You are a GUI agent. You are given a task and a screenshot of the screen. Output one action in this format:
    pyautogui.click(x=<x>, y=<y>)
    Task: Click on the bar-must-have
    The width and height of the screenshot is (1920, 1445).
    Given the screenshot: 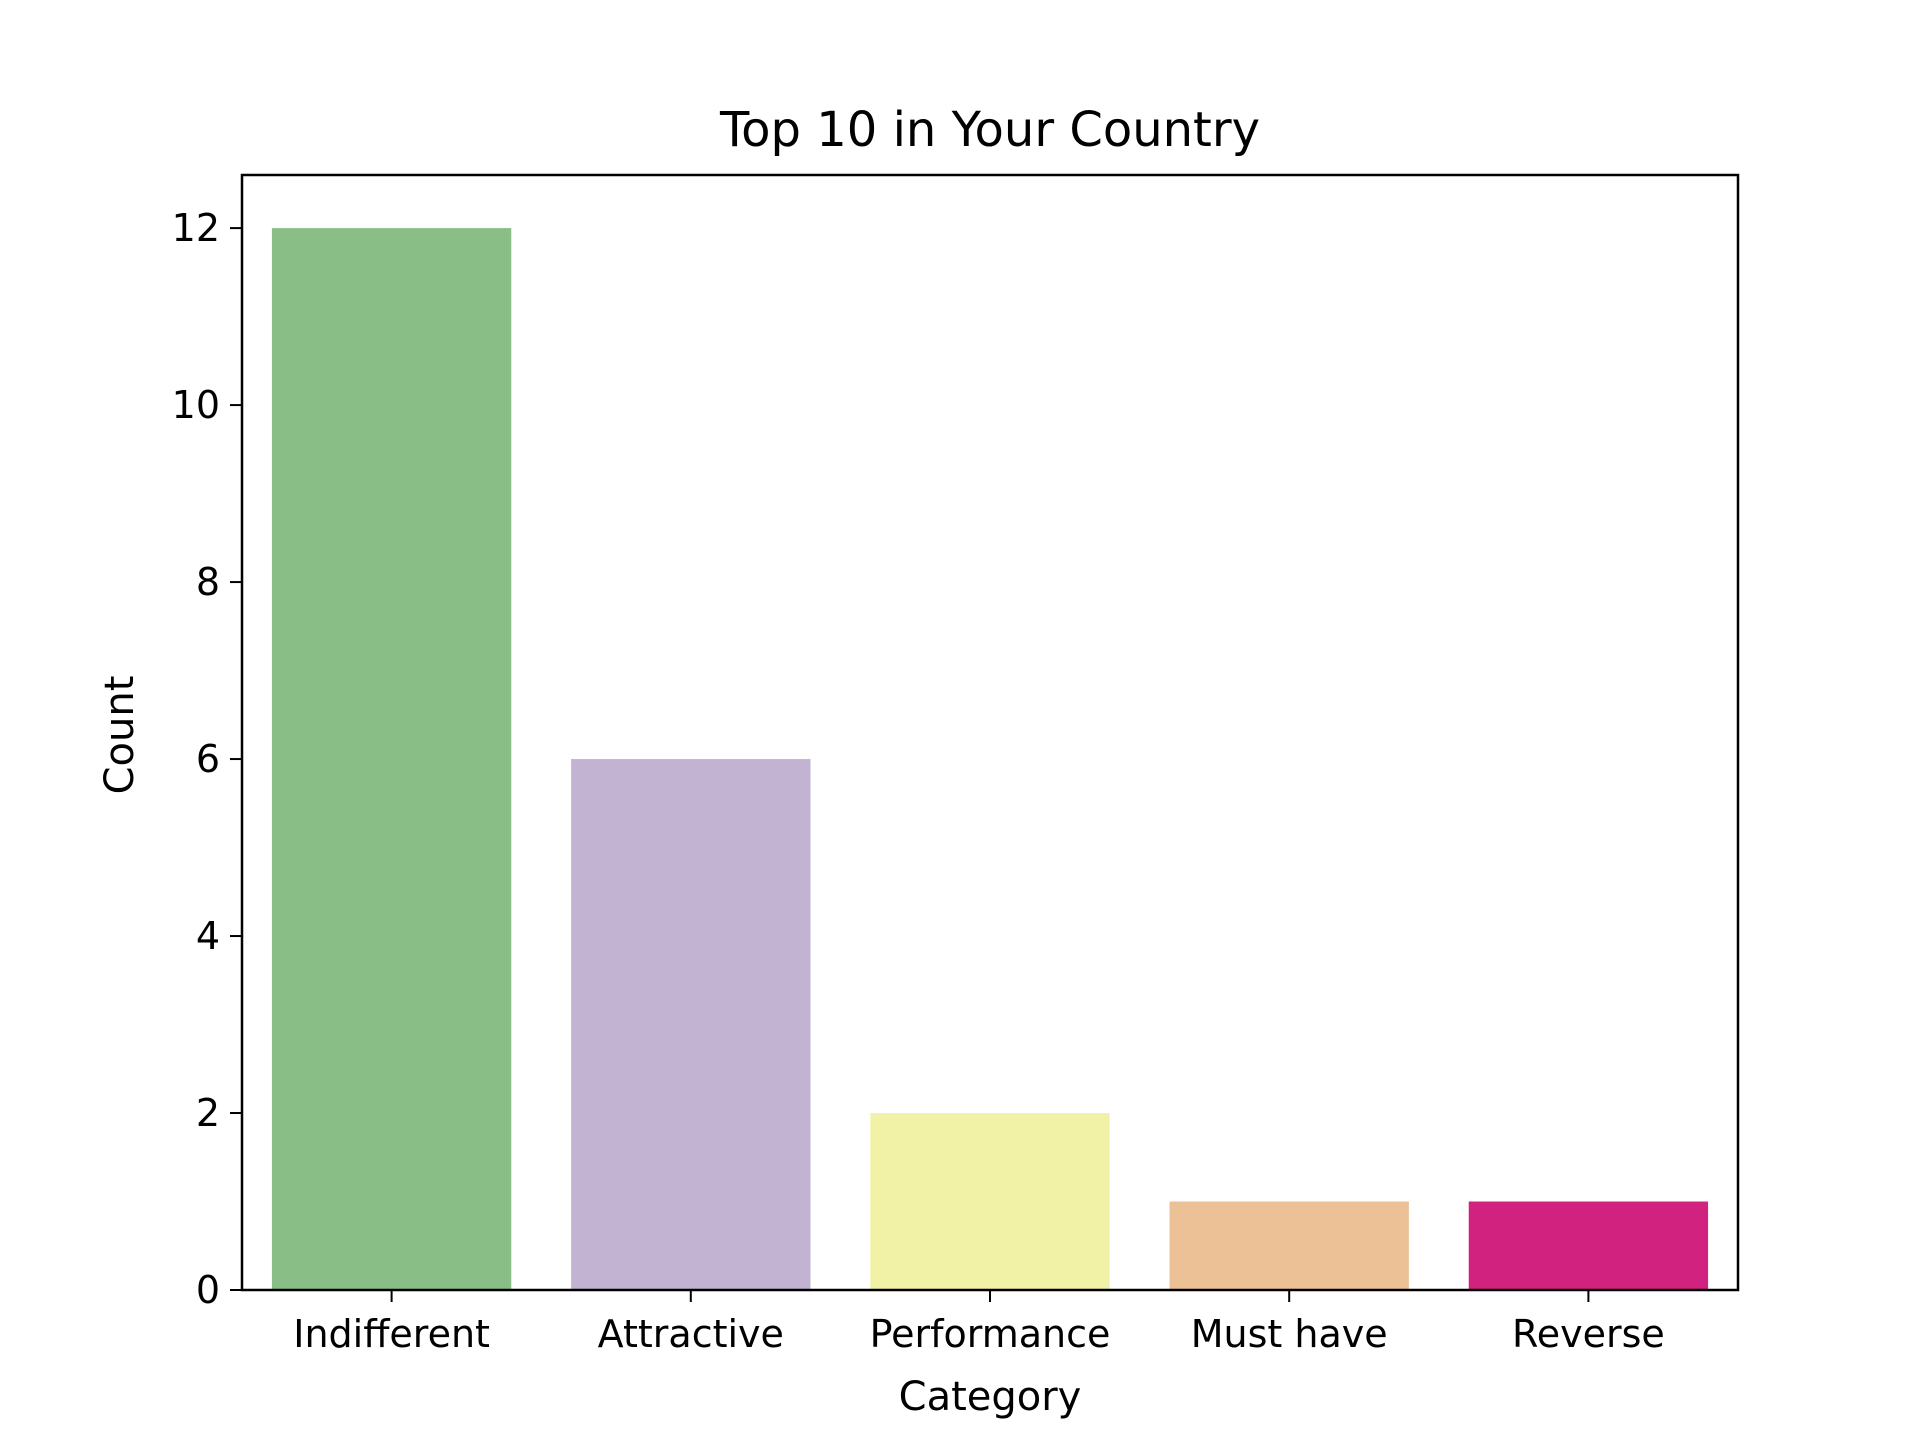 What is the action you would take?
    pyautogui.click(x=1289, y=1245)
    